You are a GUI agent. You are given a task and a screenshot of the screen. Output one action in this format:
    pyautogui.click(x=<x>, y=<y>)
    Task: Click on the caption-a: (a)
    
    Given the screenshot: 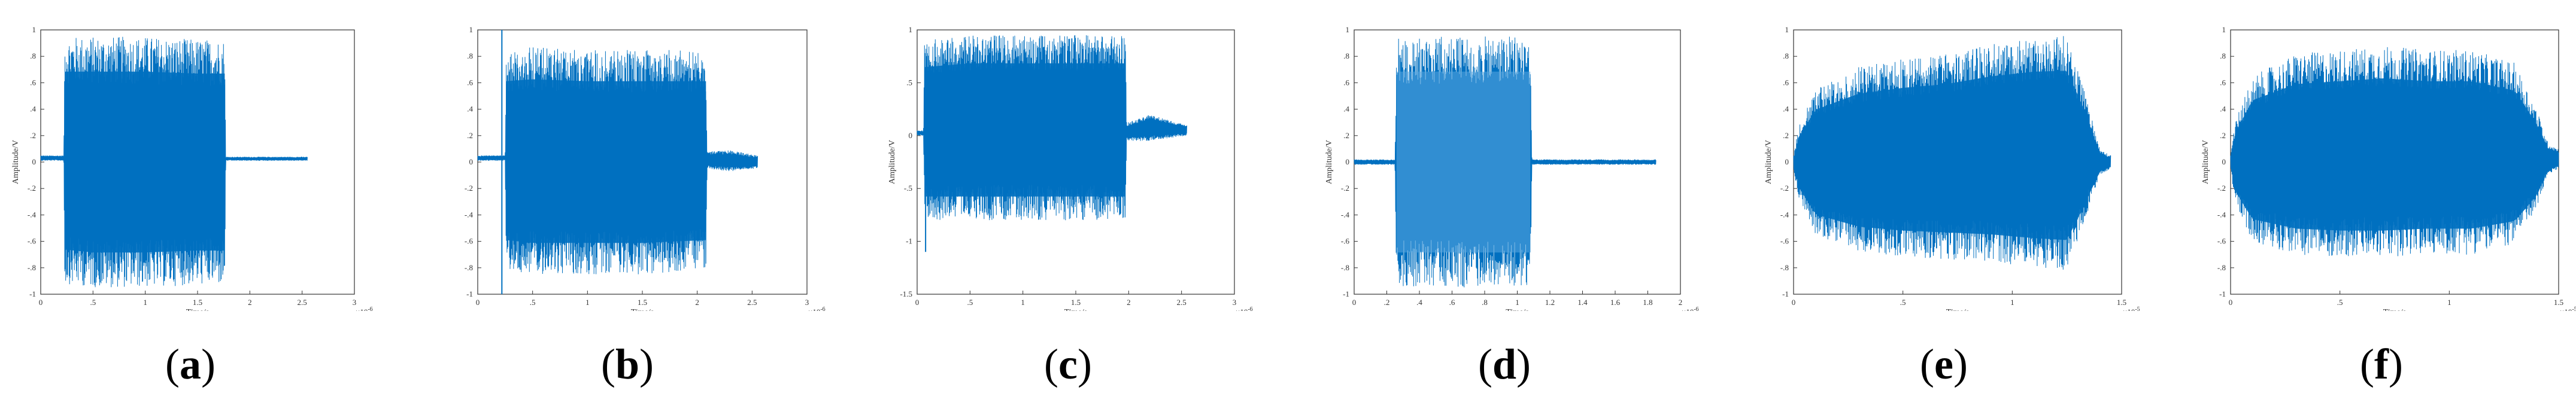 What is the action you would take?
    pyautogui.click(x=190, y=364)
    